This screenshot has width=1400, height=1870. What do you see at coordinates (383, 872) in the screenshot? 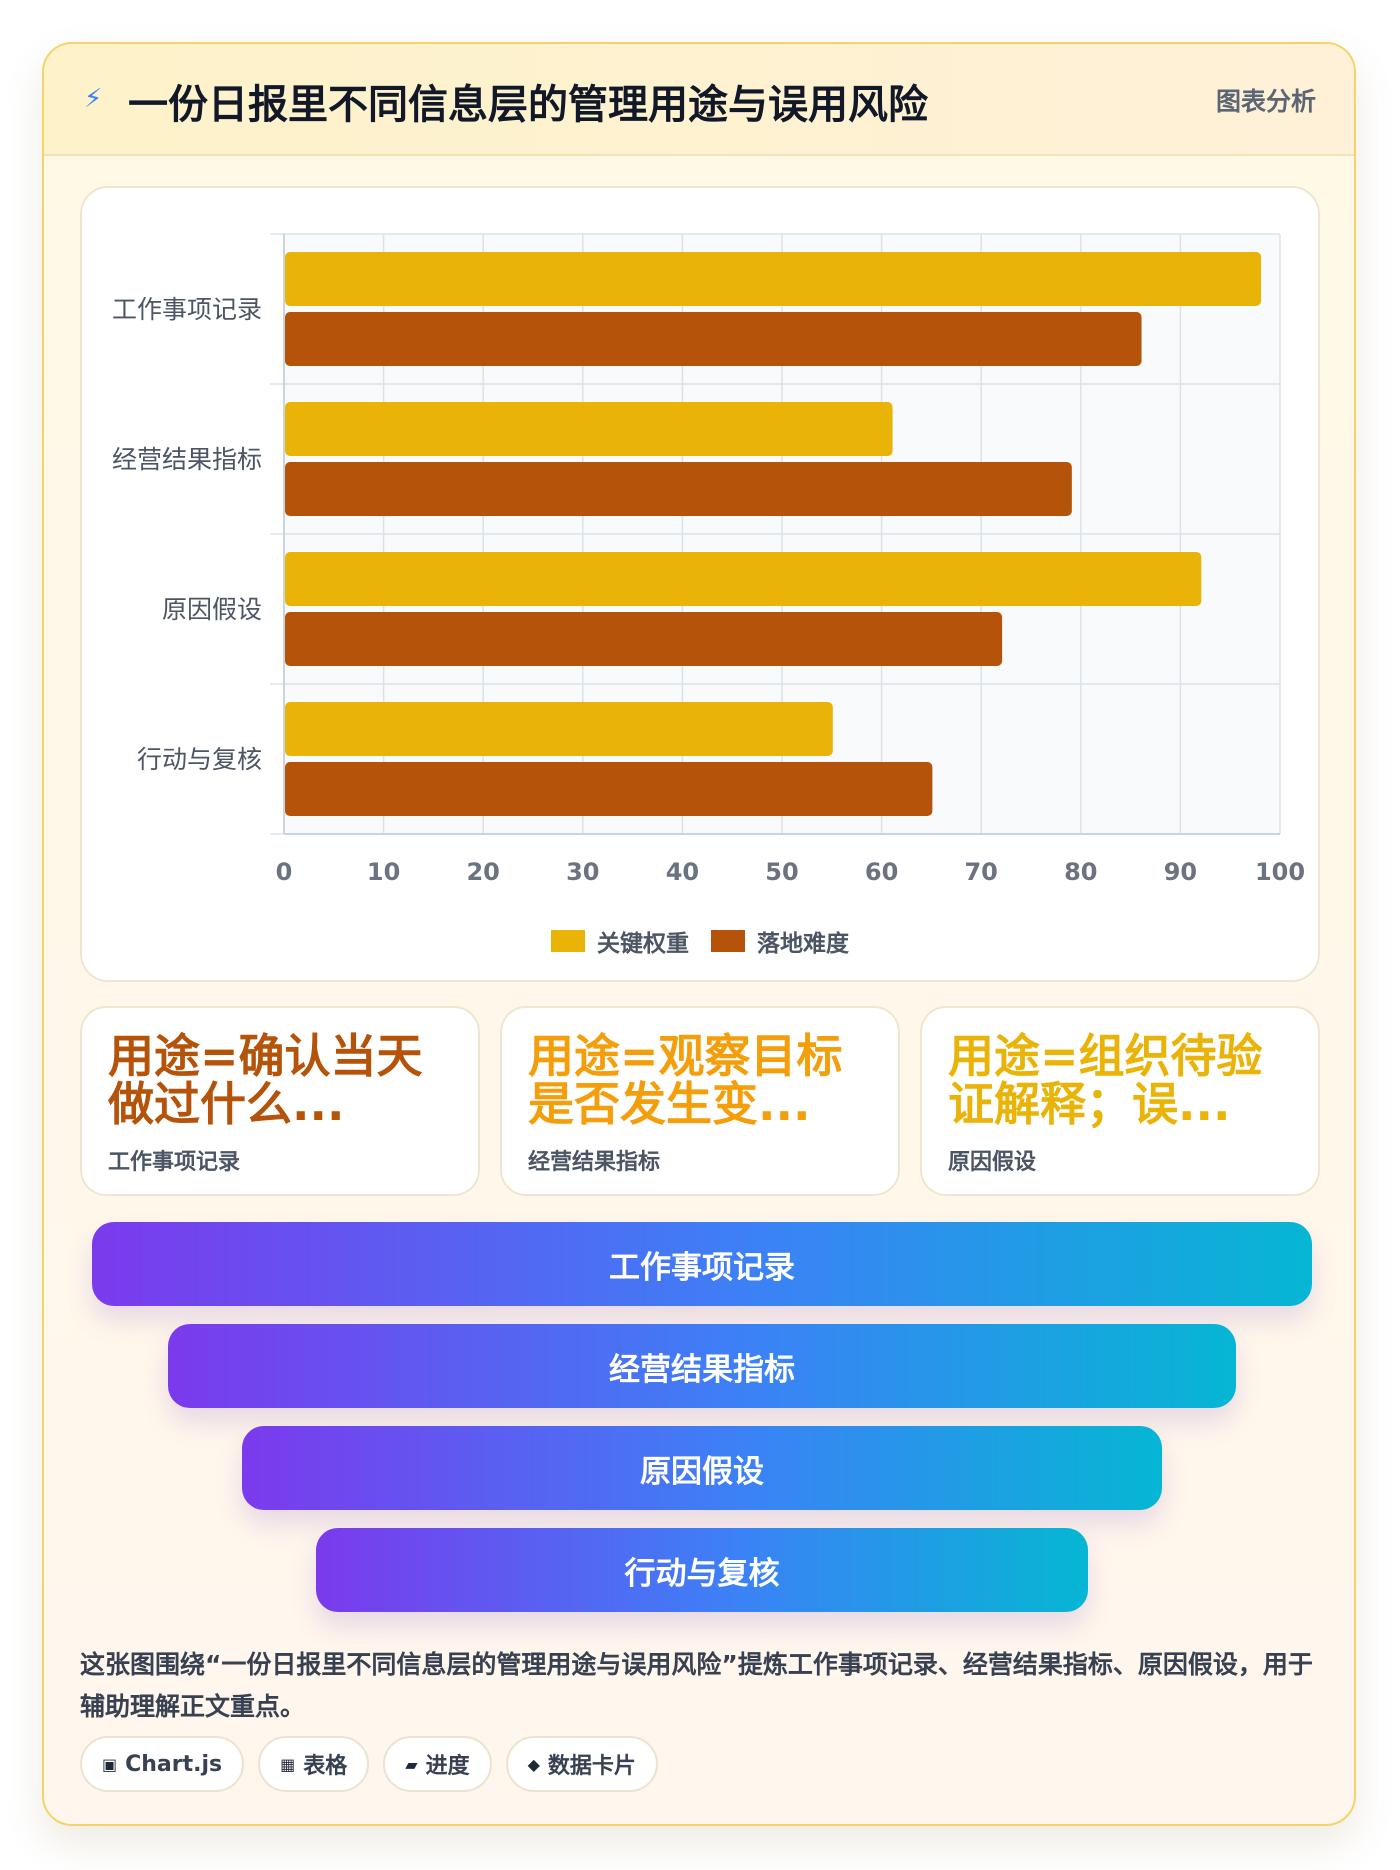
I see `x-tick-label-1: 10` at bounding box center [383, 872].